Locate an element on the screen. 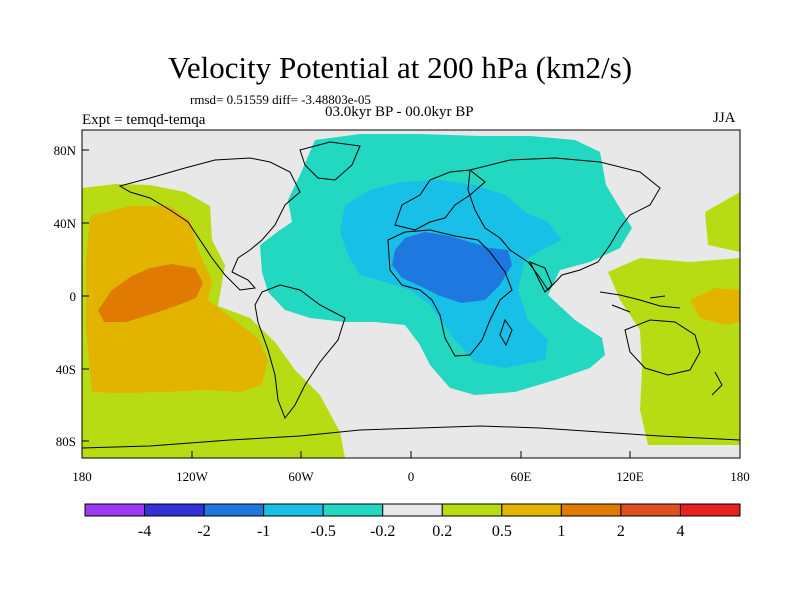 This screenshot has width=800, height=600. coast-indonesia is located at coordinates (640, 302).